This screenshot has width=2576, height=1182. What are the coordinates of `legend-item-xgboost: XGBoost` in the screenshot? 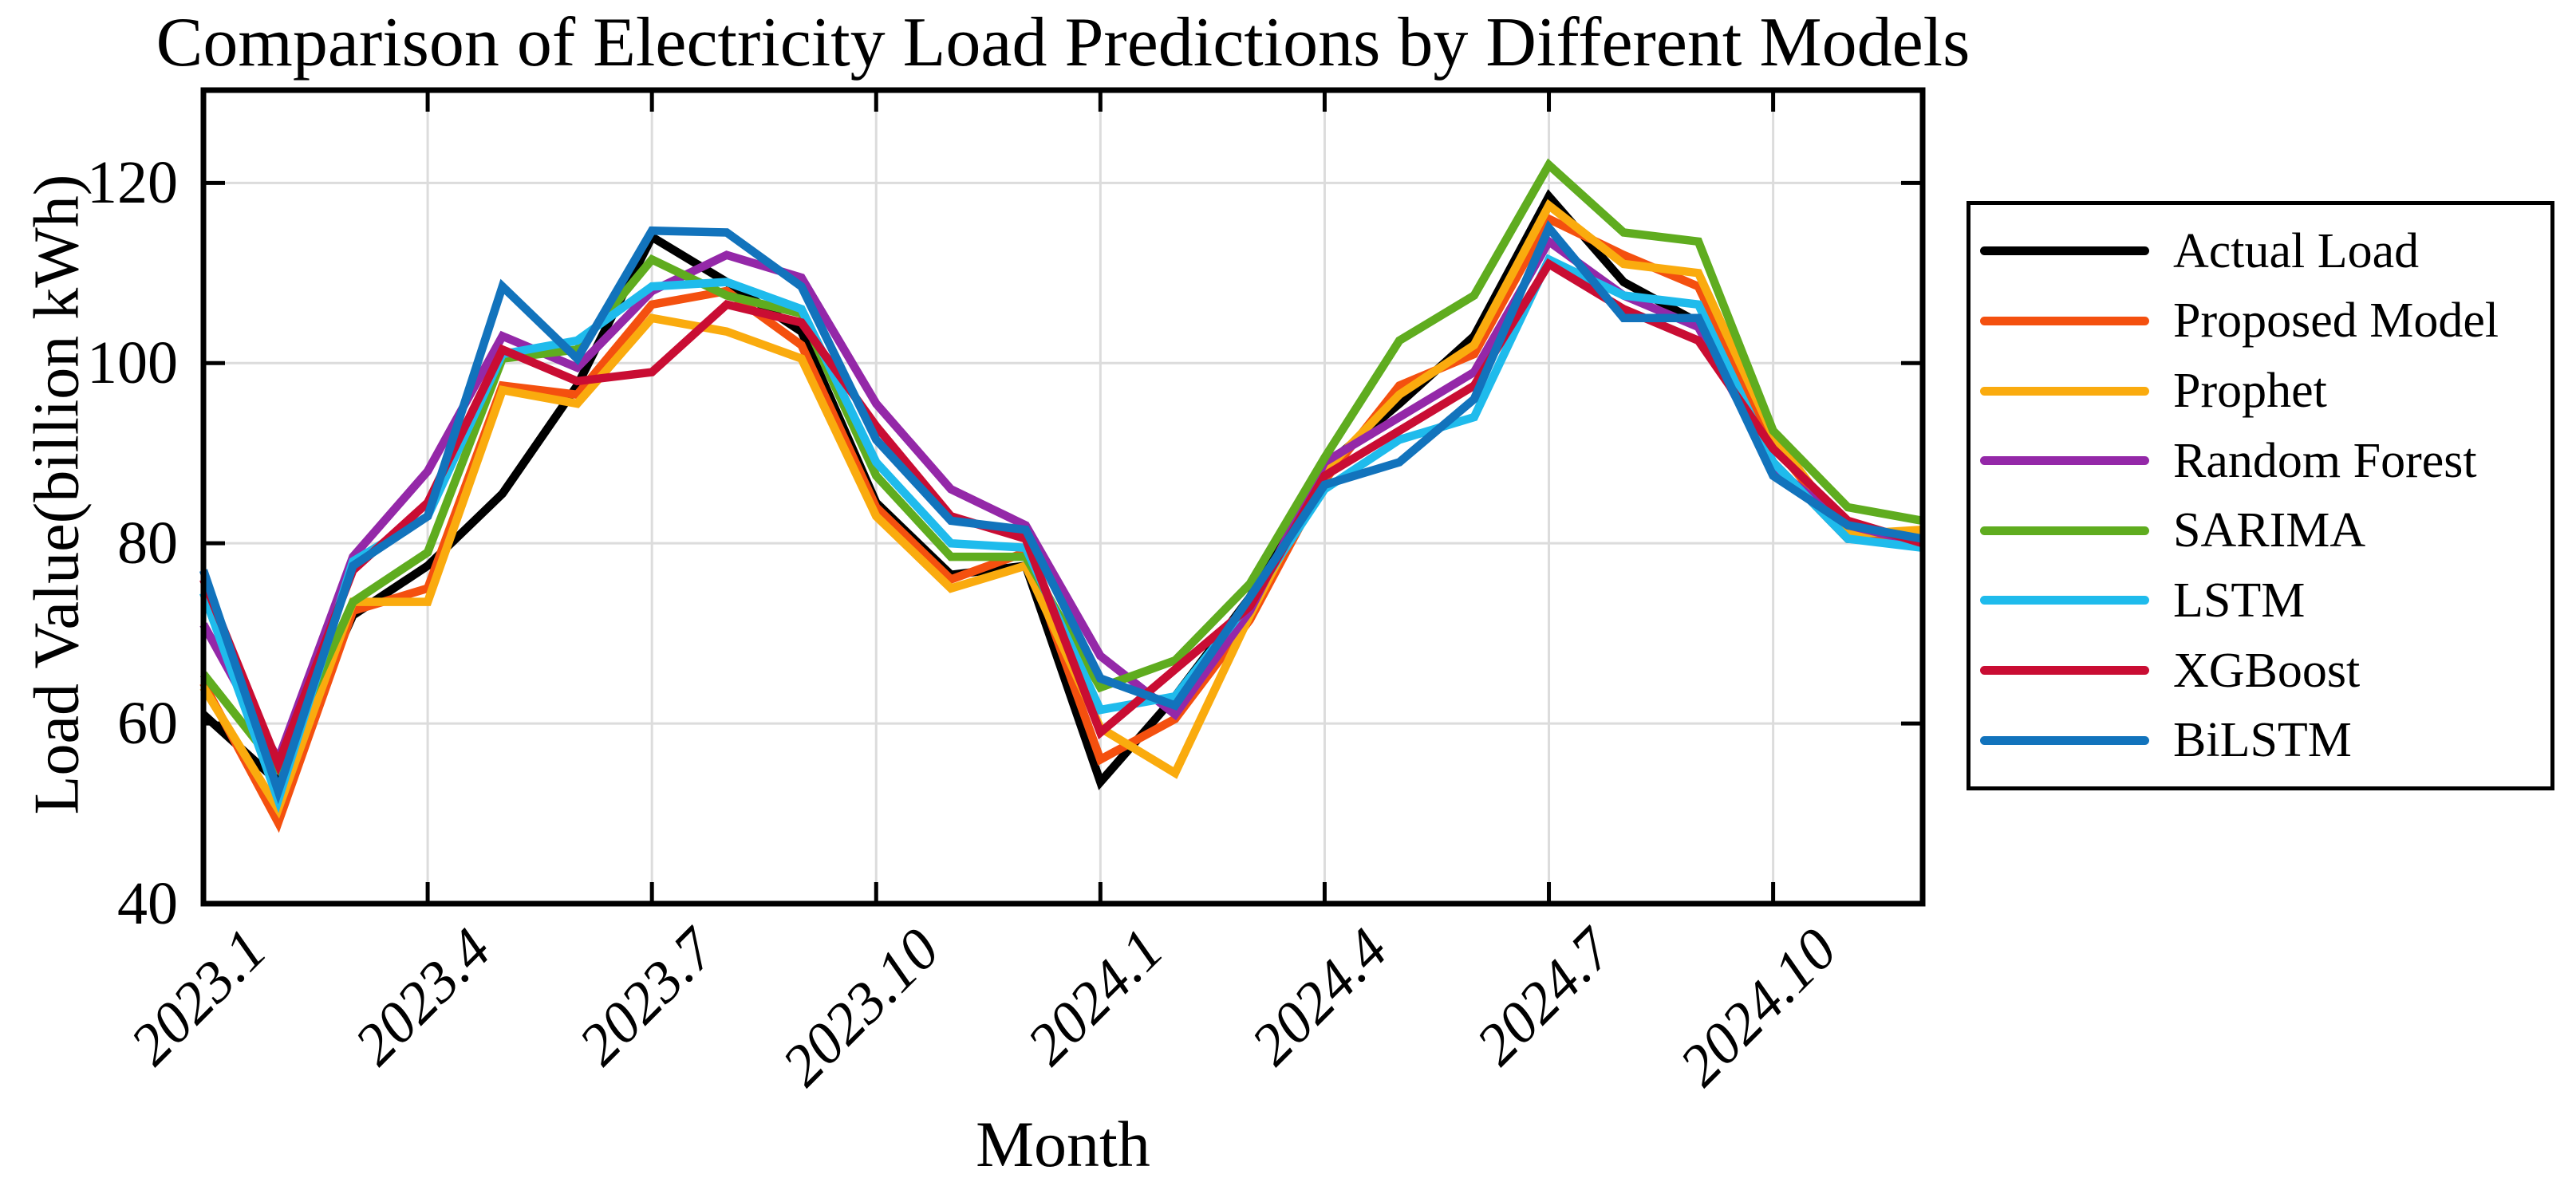 It's located at (2260, 671).